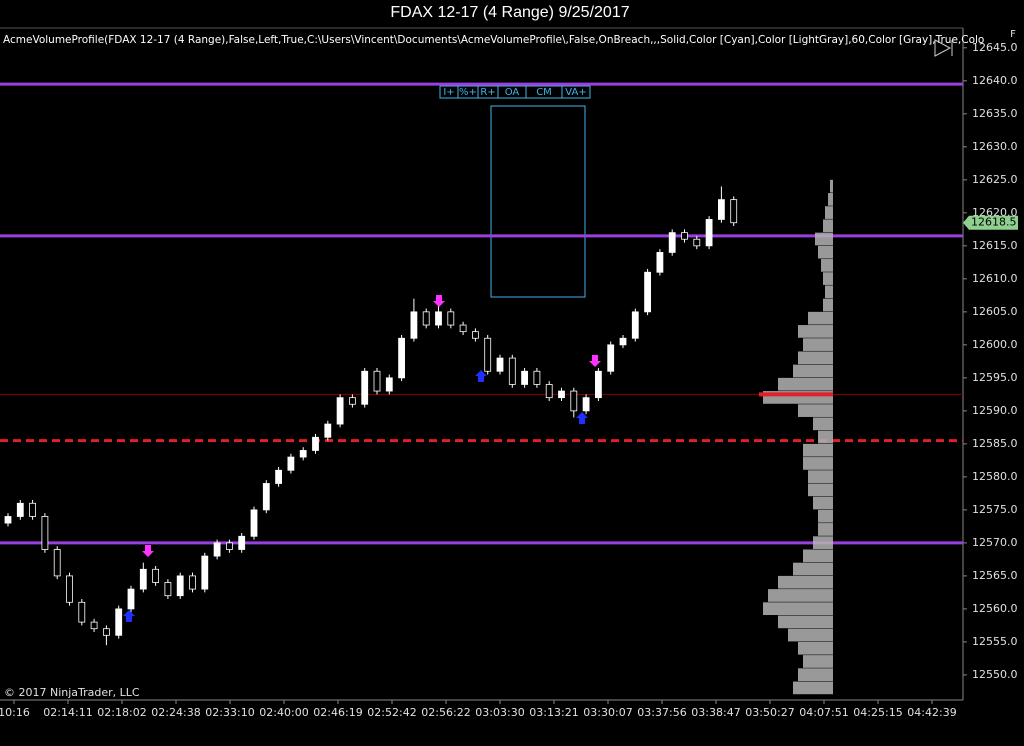 This screenshot has height=746, width=1024. I want to click on x-tick-label: 02:52:42, so click(391, 712).